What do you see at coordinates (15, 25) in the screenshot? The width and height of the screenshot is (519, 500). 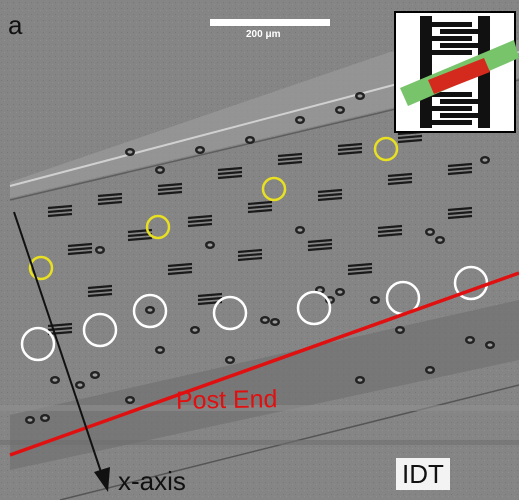 I see `panel-label: a` at bounding box center [15, 25].